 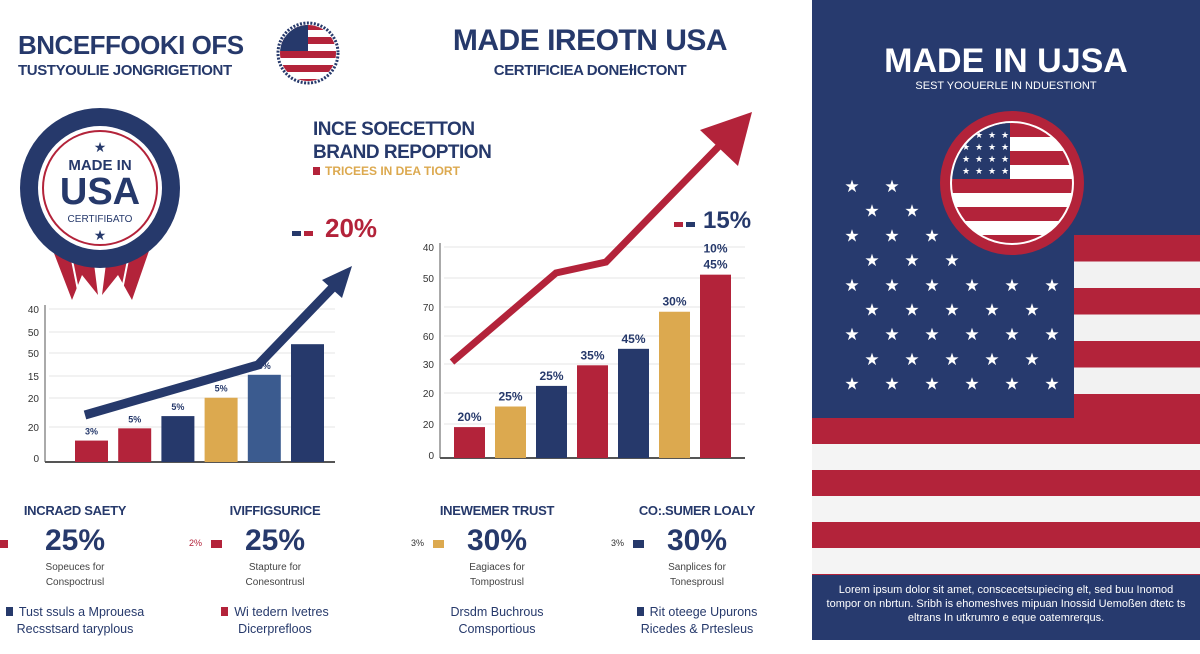 I want to click on stat-desc-line1: Sopeuces for, so click(x=75, y=567).